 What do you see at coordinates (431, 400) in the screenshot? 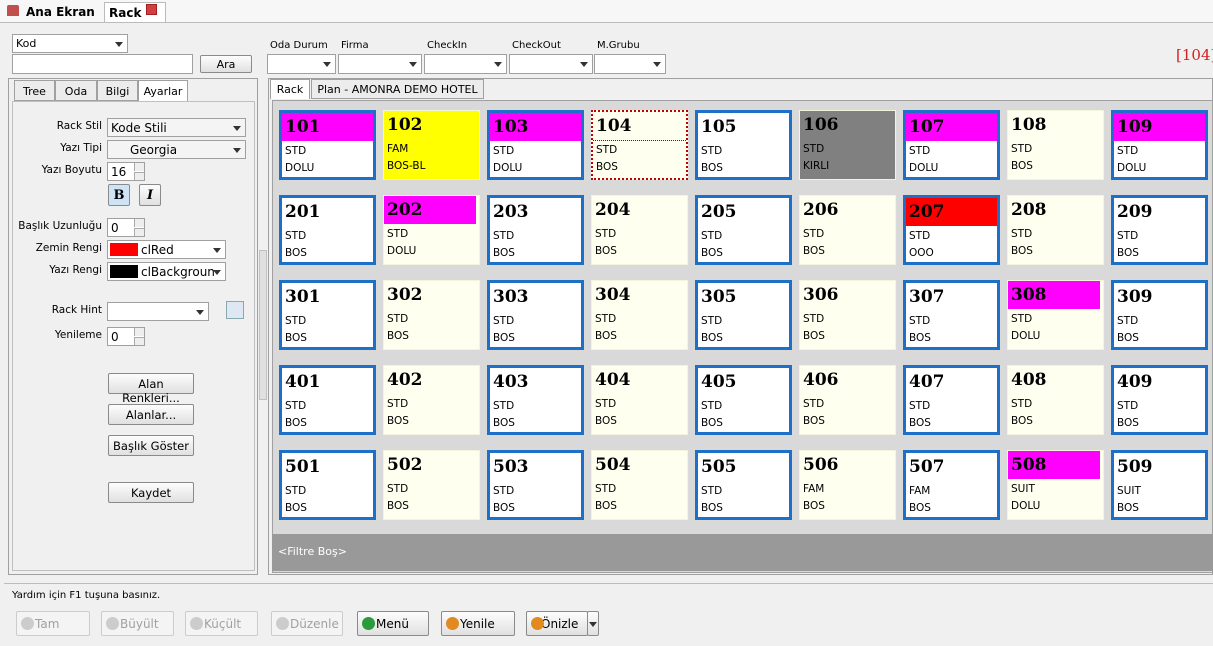
I see `room-cell: 402 STD BOS` at bounding box center [431, 400].